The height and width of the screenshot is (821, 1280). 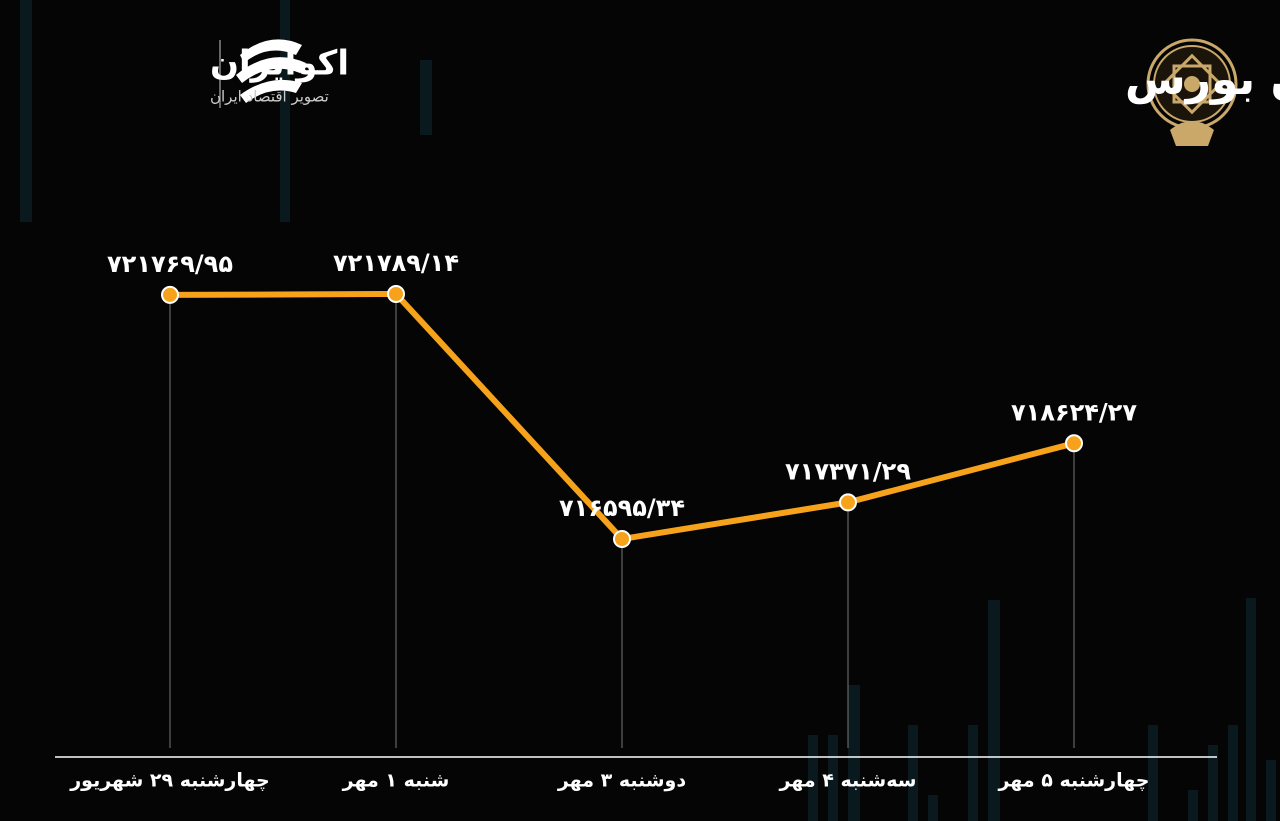 I want to click on x-tick-label: چهارشنبه ۵ مهر, so click(x=1073, y=781).